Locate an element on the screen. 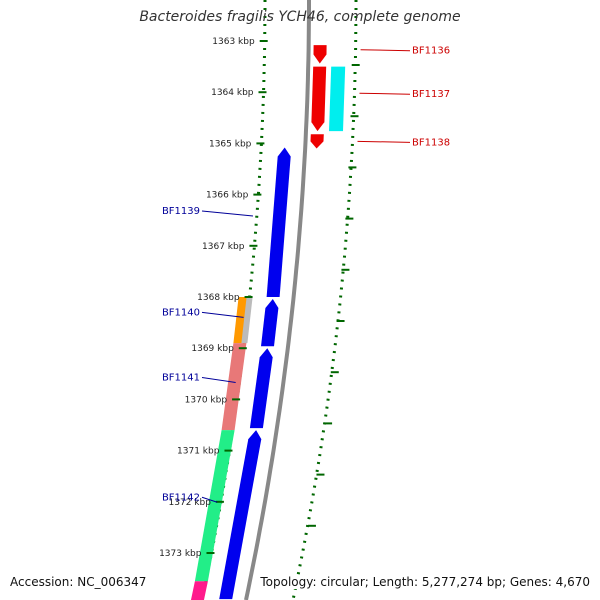  gene-arrow-bf1140 is located at coordinates (270, 323).